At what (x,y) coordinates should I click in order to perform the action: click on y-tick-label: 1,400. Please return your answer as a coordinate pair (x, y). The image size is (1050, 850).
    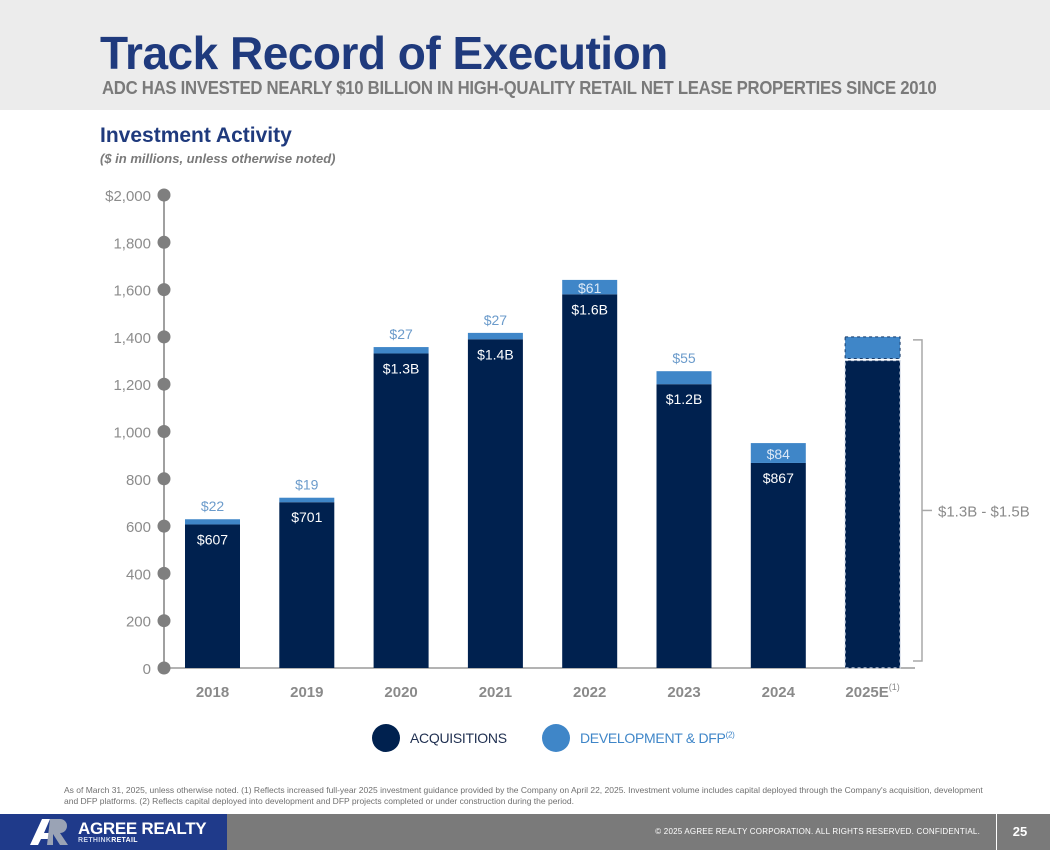
    Looking at the image, I should click on (132, 338).